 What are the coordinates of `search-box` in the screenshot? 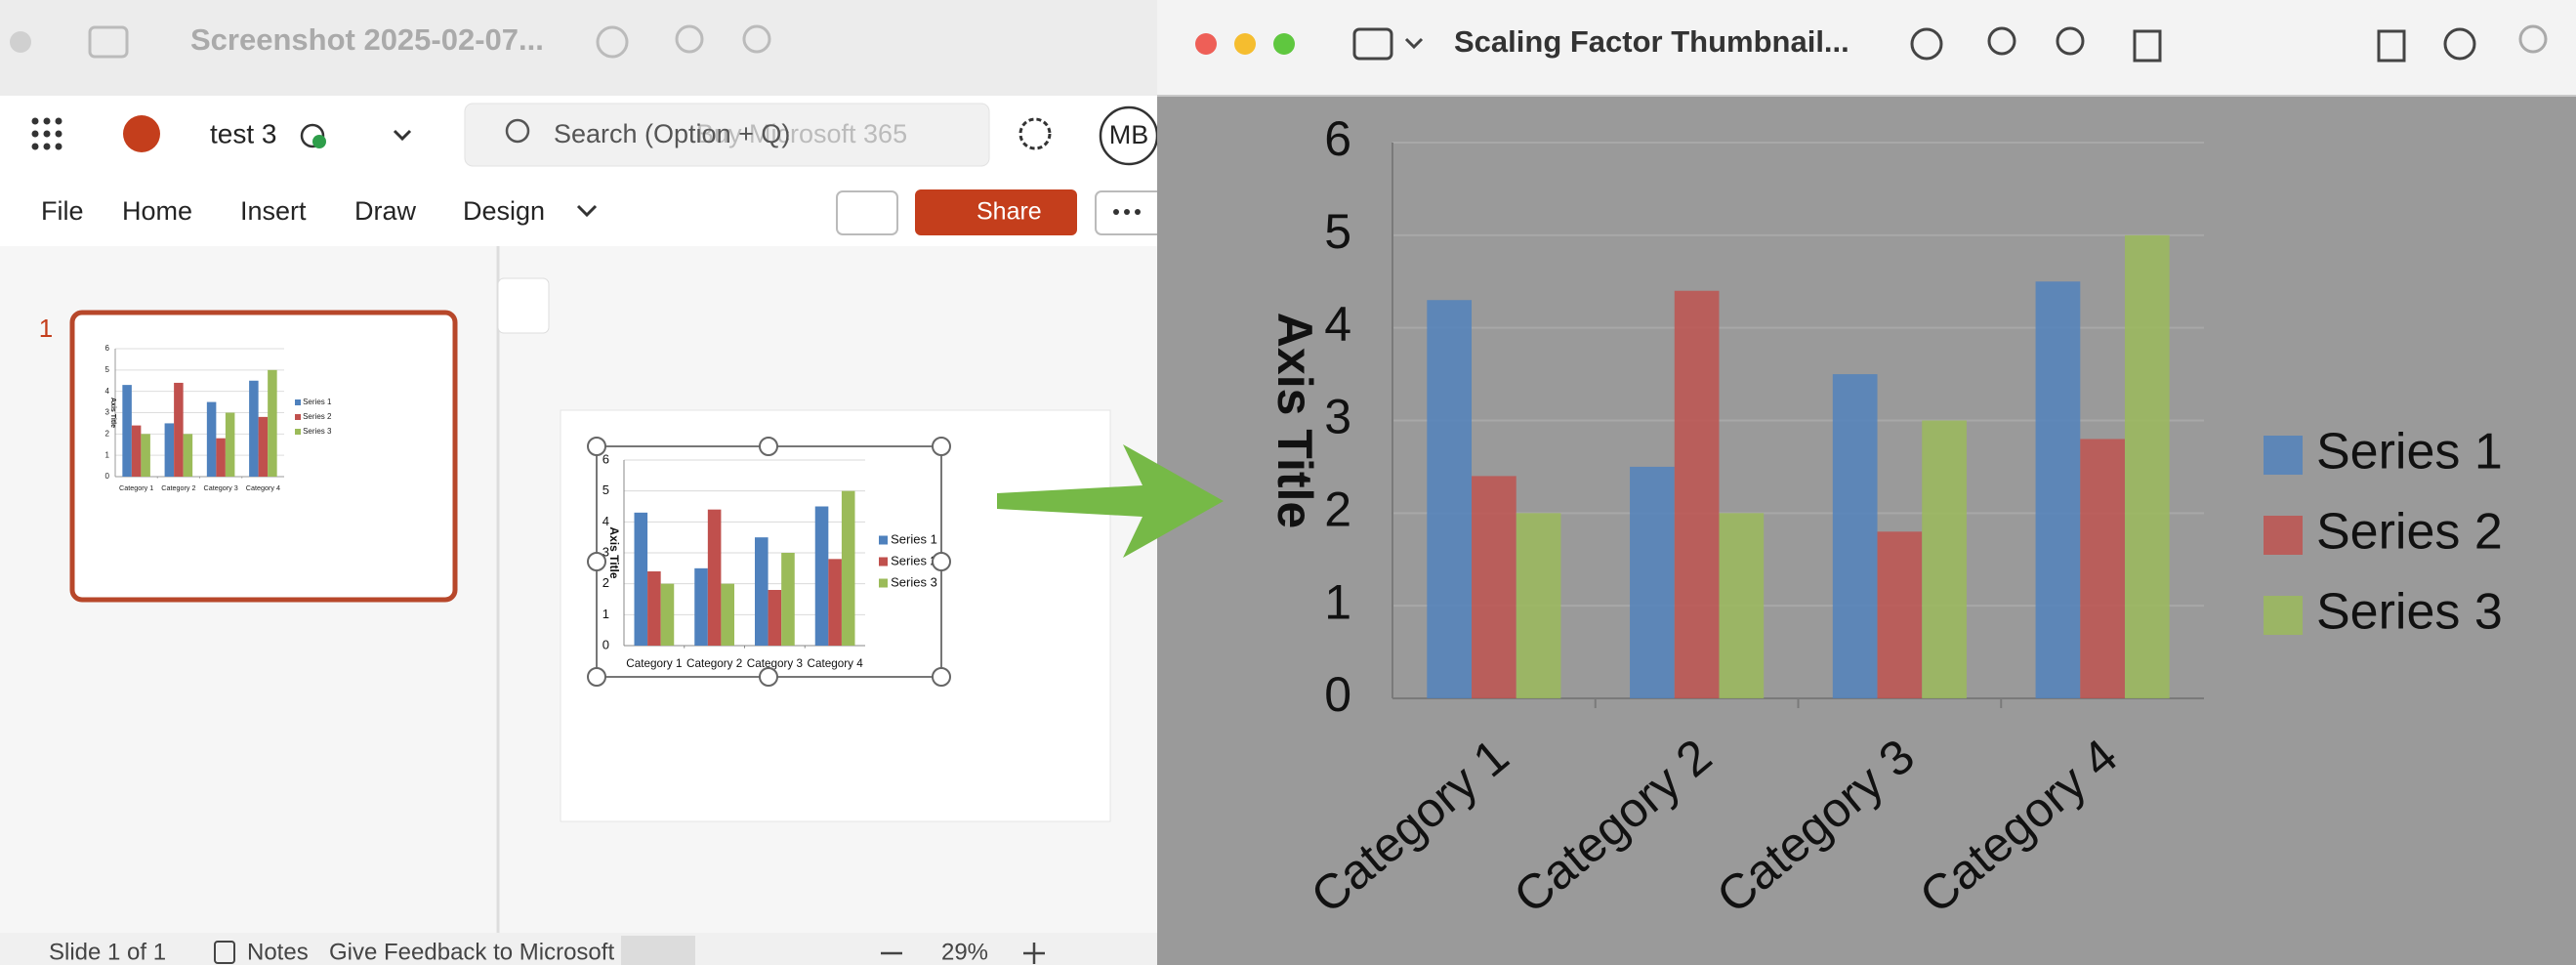 It's located at (727, 135).